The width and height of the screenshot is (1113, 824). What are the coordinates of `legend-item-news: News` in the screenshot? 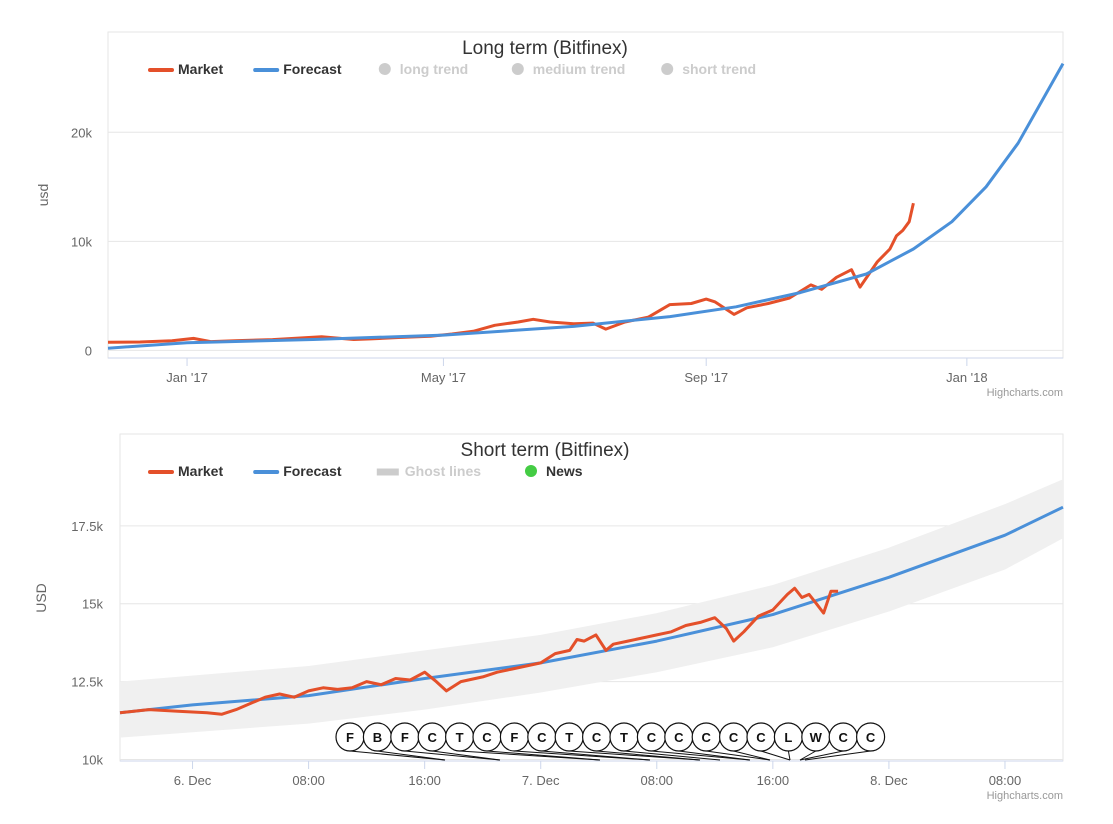 It's located at (554, 471).